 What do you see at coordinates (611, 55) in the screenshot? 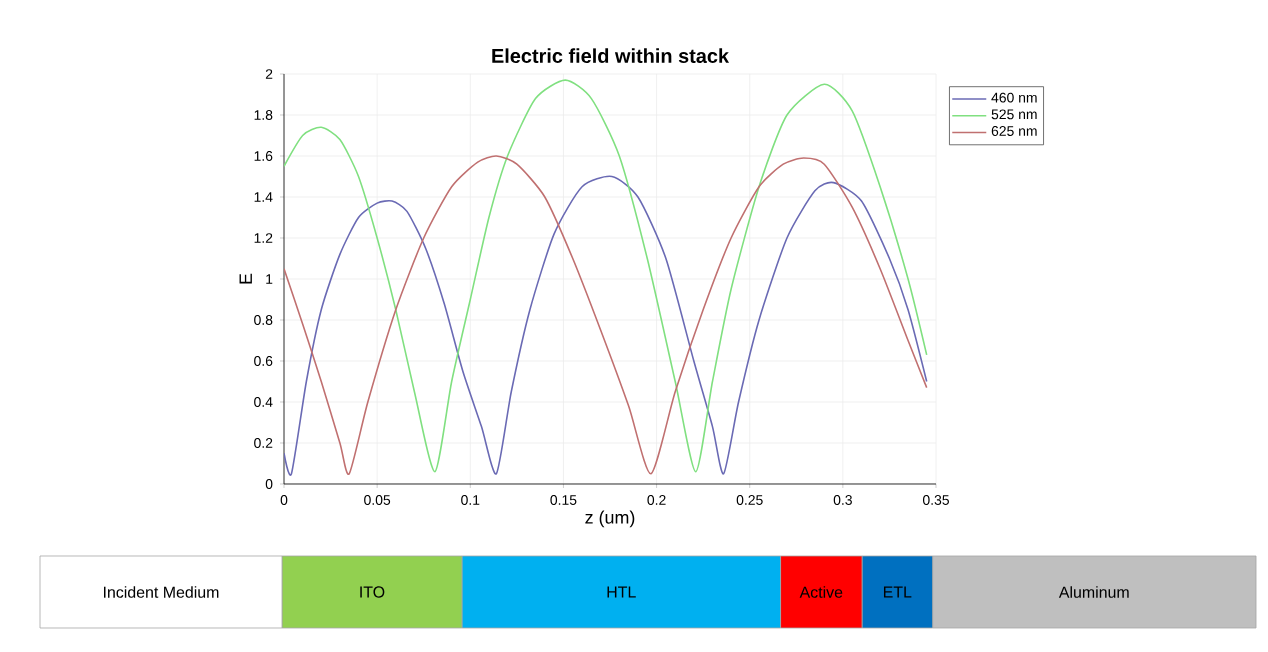
I see `chart-title: Electric field within stack` at bounding box center [611, 55].